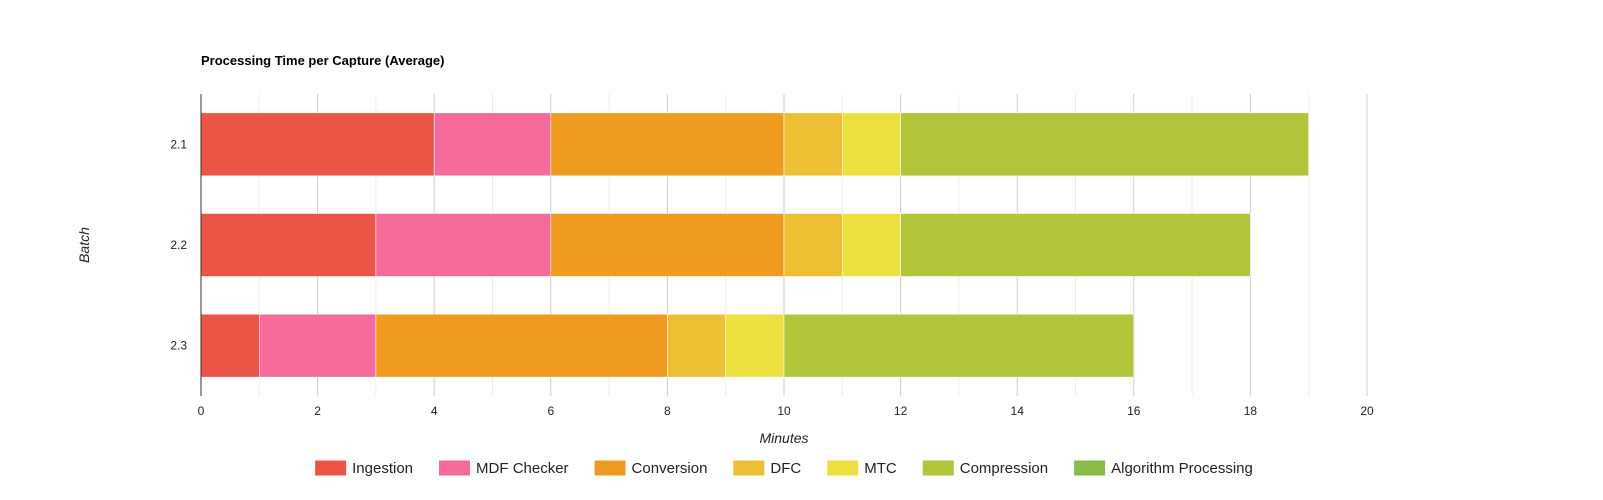 Image resolution: width=1603 pixels, height=500 pixels. I want to click on x-tick-label: 4, so click(434, 411).